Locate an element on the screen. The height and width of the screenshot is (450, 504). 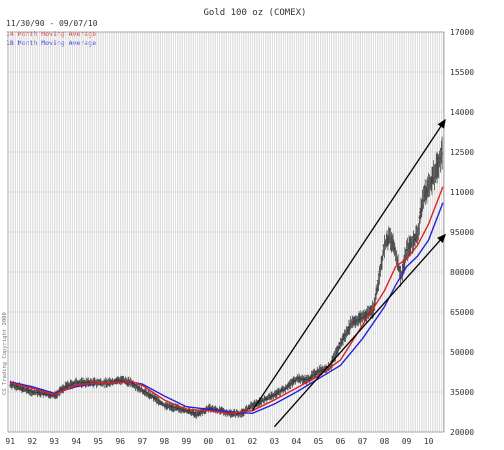
x-tick-label: 04 is located at coordinates (297, 441).